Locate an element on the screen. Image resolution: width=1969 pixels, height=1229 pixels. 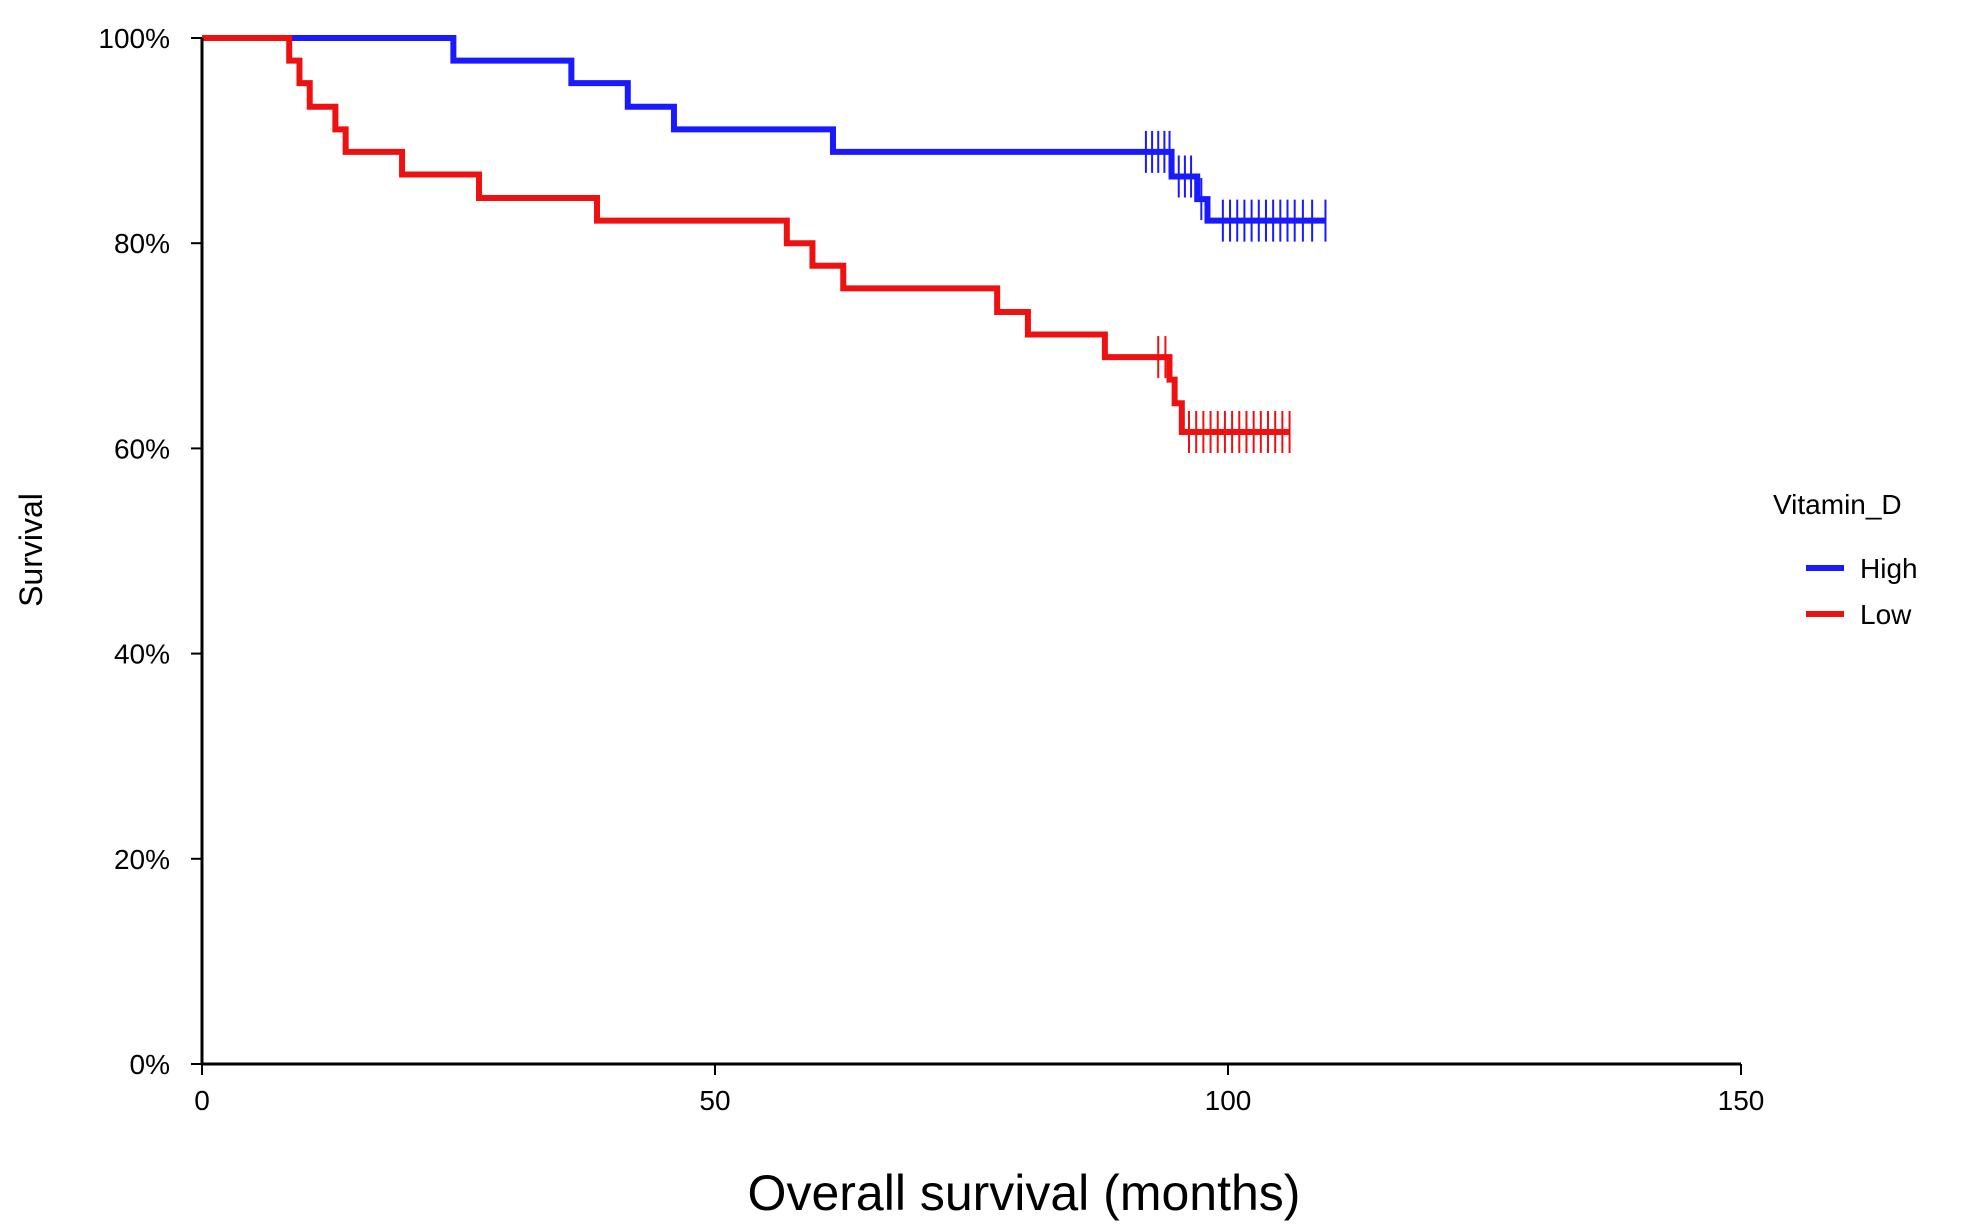
y-tick-label: 60% is located at coordinates (142, 448).